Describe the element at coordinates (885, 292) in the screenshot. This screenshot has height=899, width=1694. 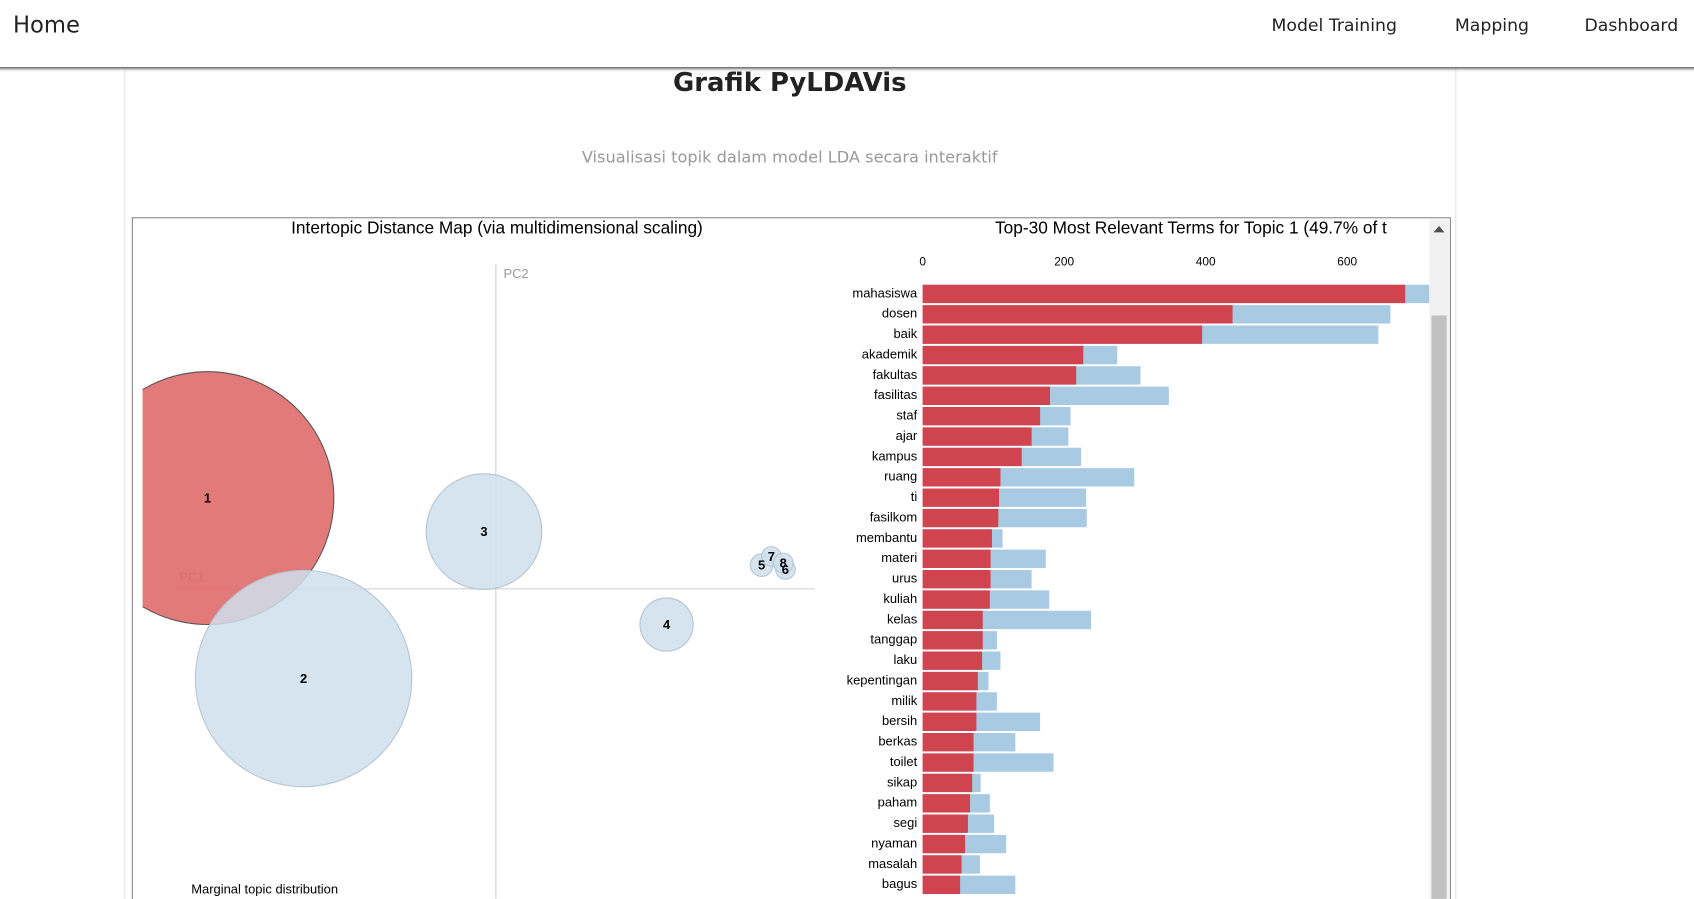
I see `term-label: mahasiswa` at that location.